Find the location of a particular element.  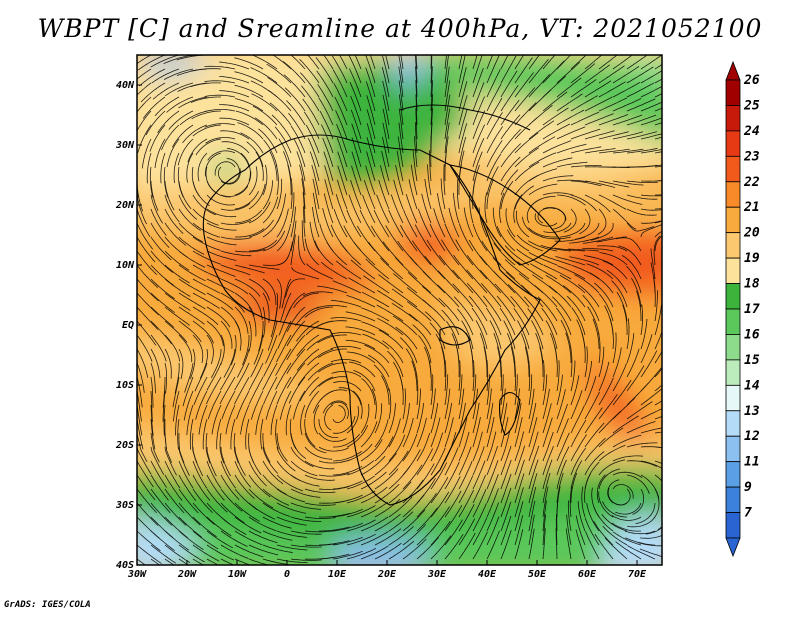

colorbar-label: 9 is located at coordinates (748, 487).